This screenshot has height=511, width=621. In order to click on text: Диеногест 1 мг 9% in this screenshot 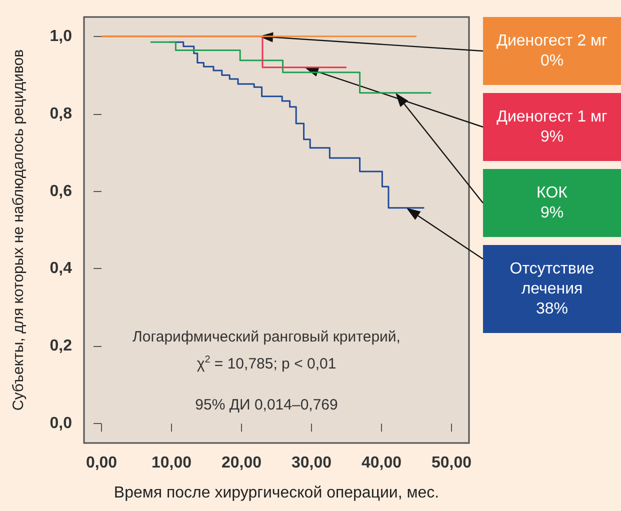, I will do `click(552, 127)`.